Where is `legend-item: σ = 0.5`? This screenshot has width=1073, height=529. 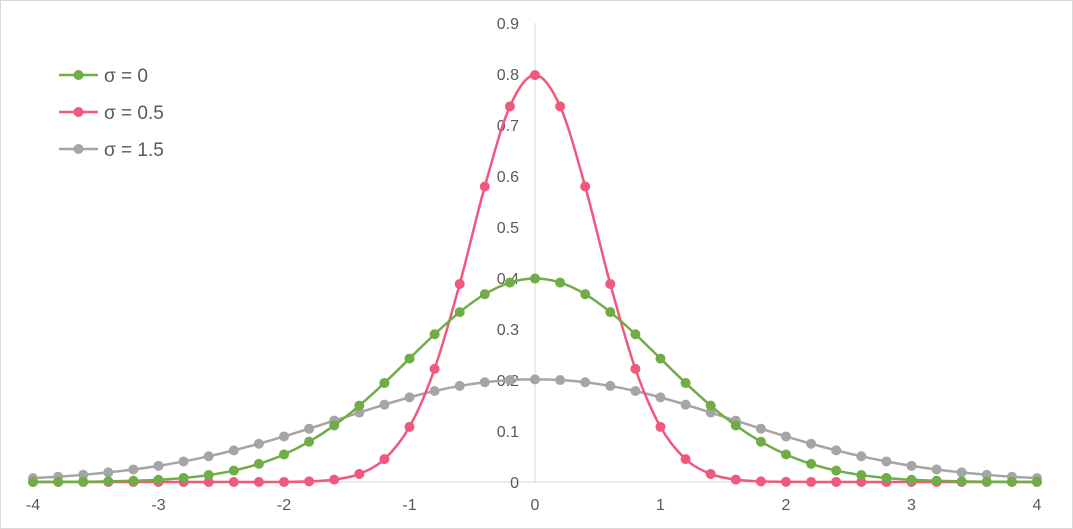
legend-item: σ = 0.5 is located at coordinates (111, 113).